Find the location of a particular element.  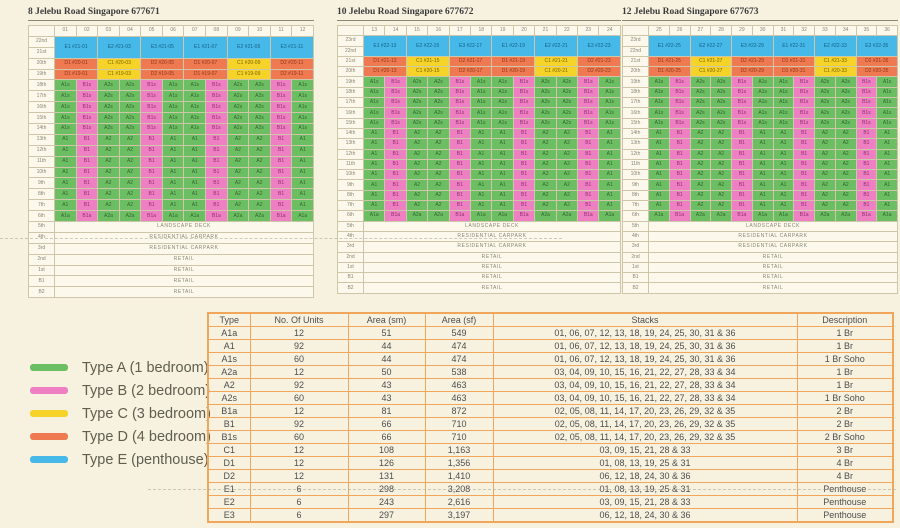

table-cell: 538 is located at coordinates (459, 372).